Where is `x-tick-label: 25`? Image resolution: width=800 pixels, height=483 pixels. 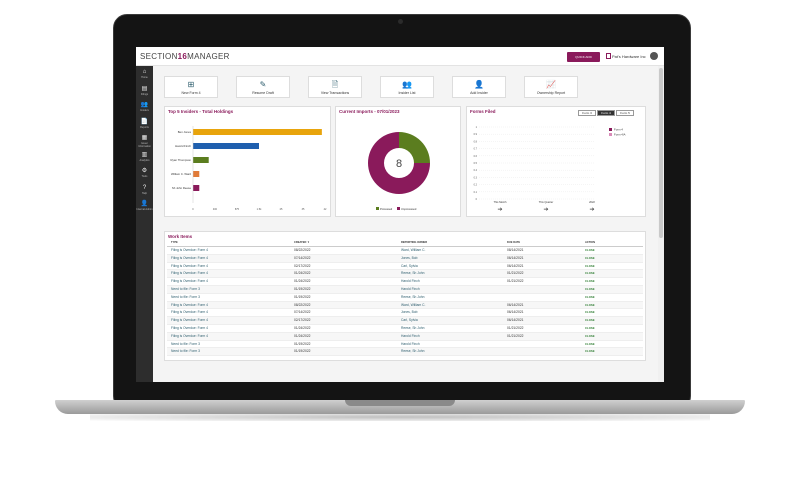 x-tick-label: 25 is located at coordinates (281, 209).